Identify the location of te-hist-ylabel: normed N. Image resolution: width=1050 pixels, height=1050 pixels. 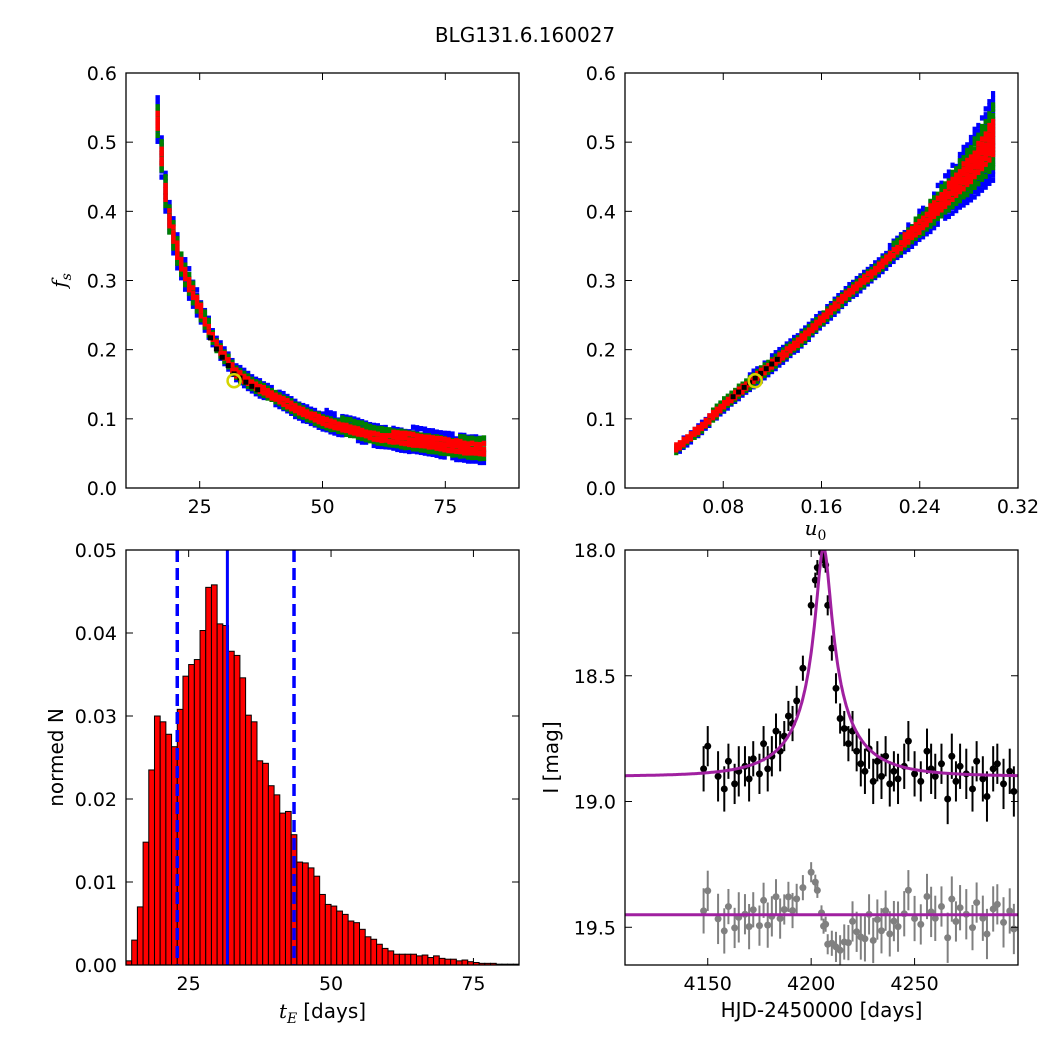
(56, 757).